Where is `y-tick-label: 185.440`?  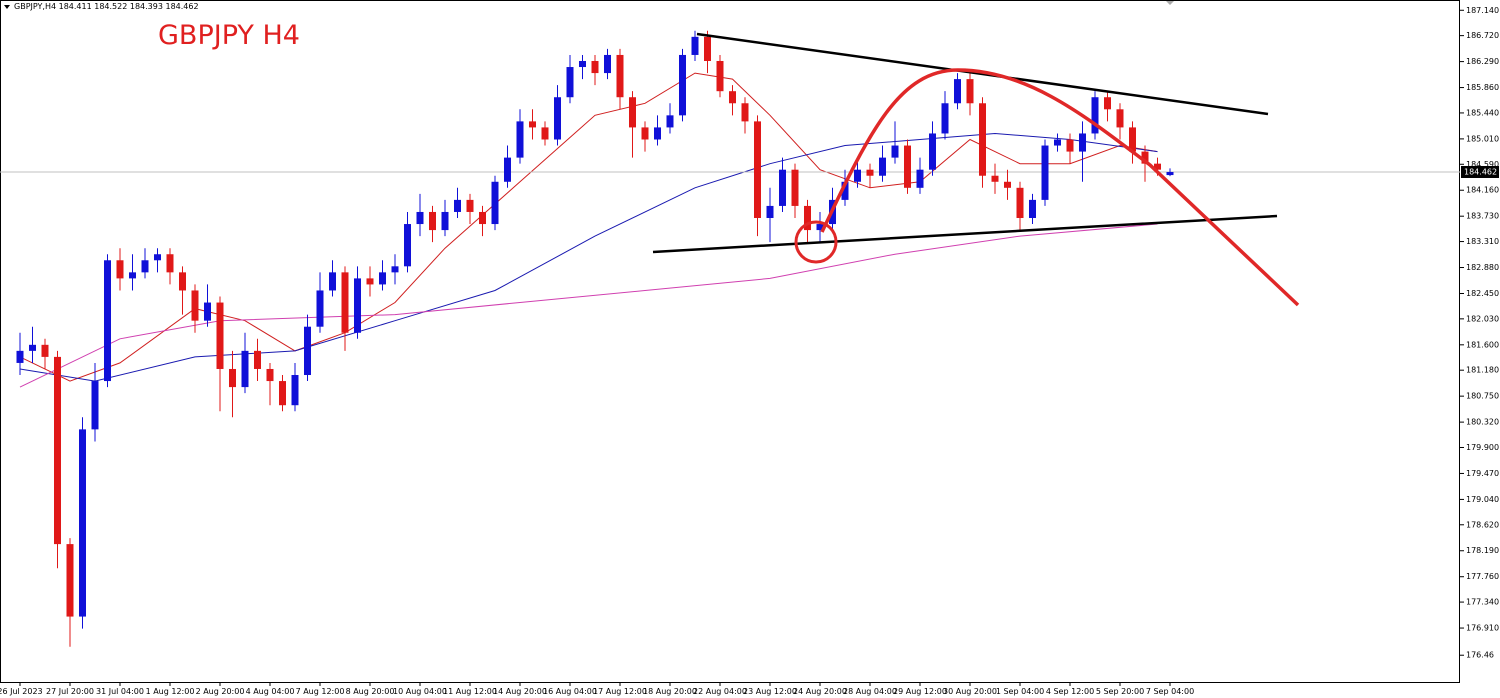
y-tick-label: 185.440 is located at coordinates (1482, 112).